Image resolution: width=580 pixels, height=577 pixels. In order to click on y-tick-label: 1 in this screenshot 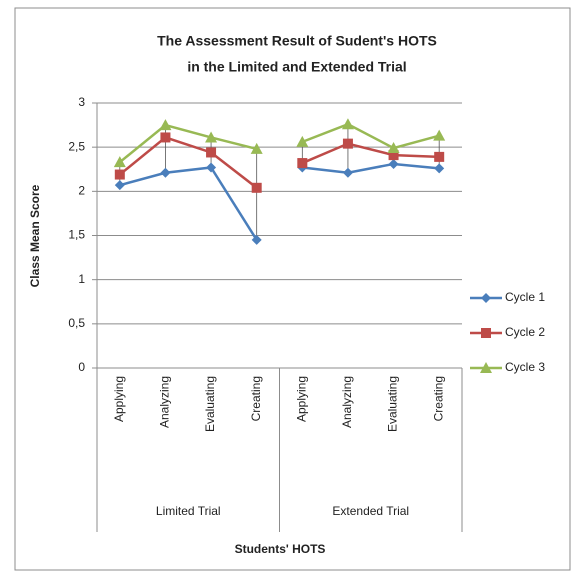, I will do `click(81, 279)`.